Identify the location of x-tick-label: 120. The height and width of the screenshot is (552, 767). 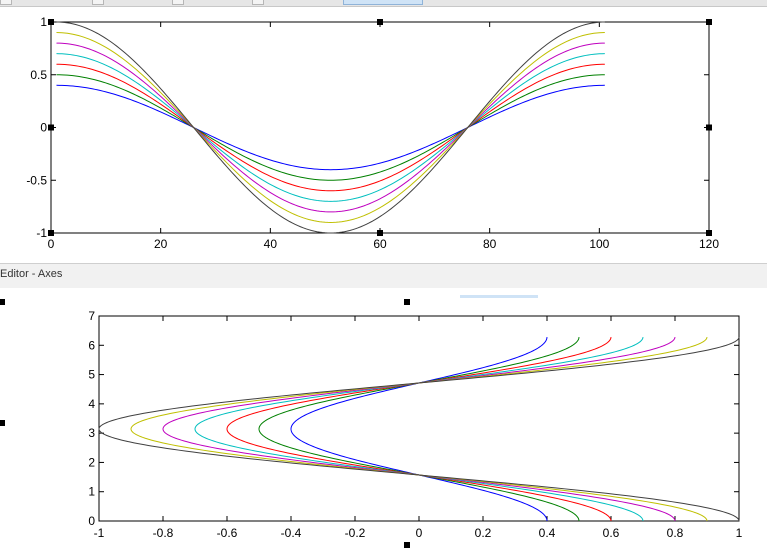
(709, 244).